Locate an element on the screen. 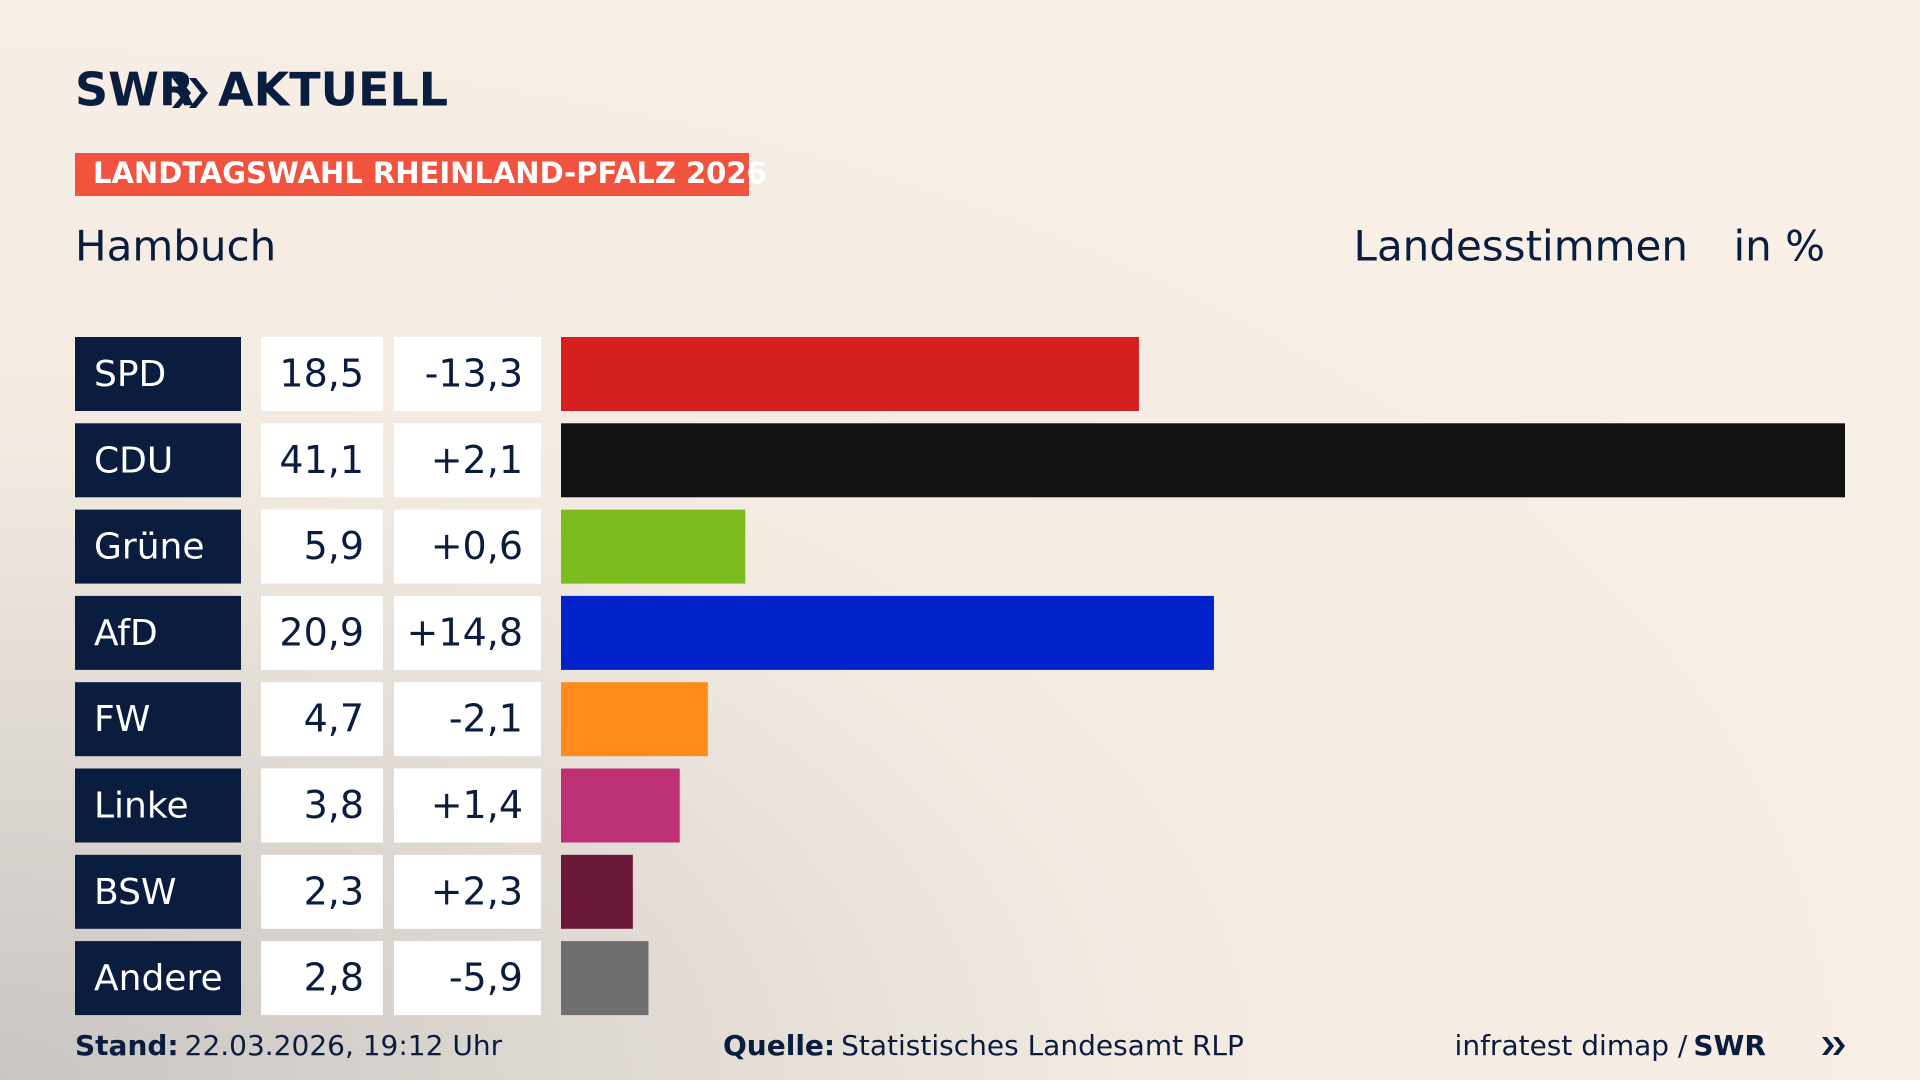 This screenshot has height=1080, width=1920. value-label: 2,3 is located at coordinates (334, 891).